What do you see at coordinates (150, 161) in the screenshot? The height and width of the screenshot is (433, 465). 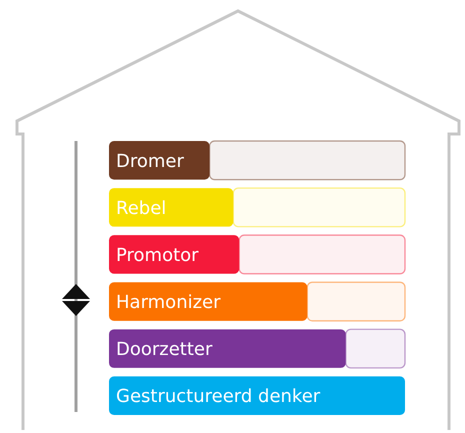 I see `y-tick-label: Dromer` at bounding box center [150, 161].